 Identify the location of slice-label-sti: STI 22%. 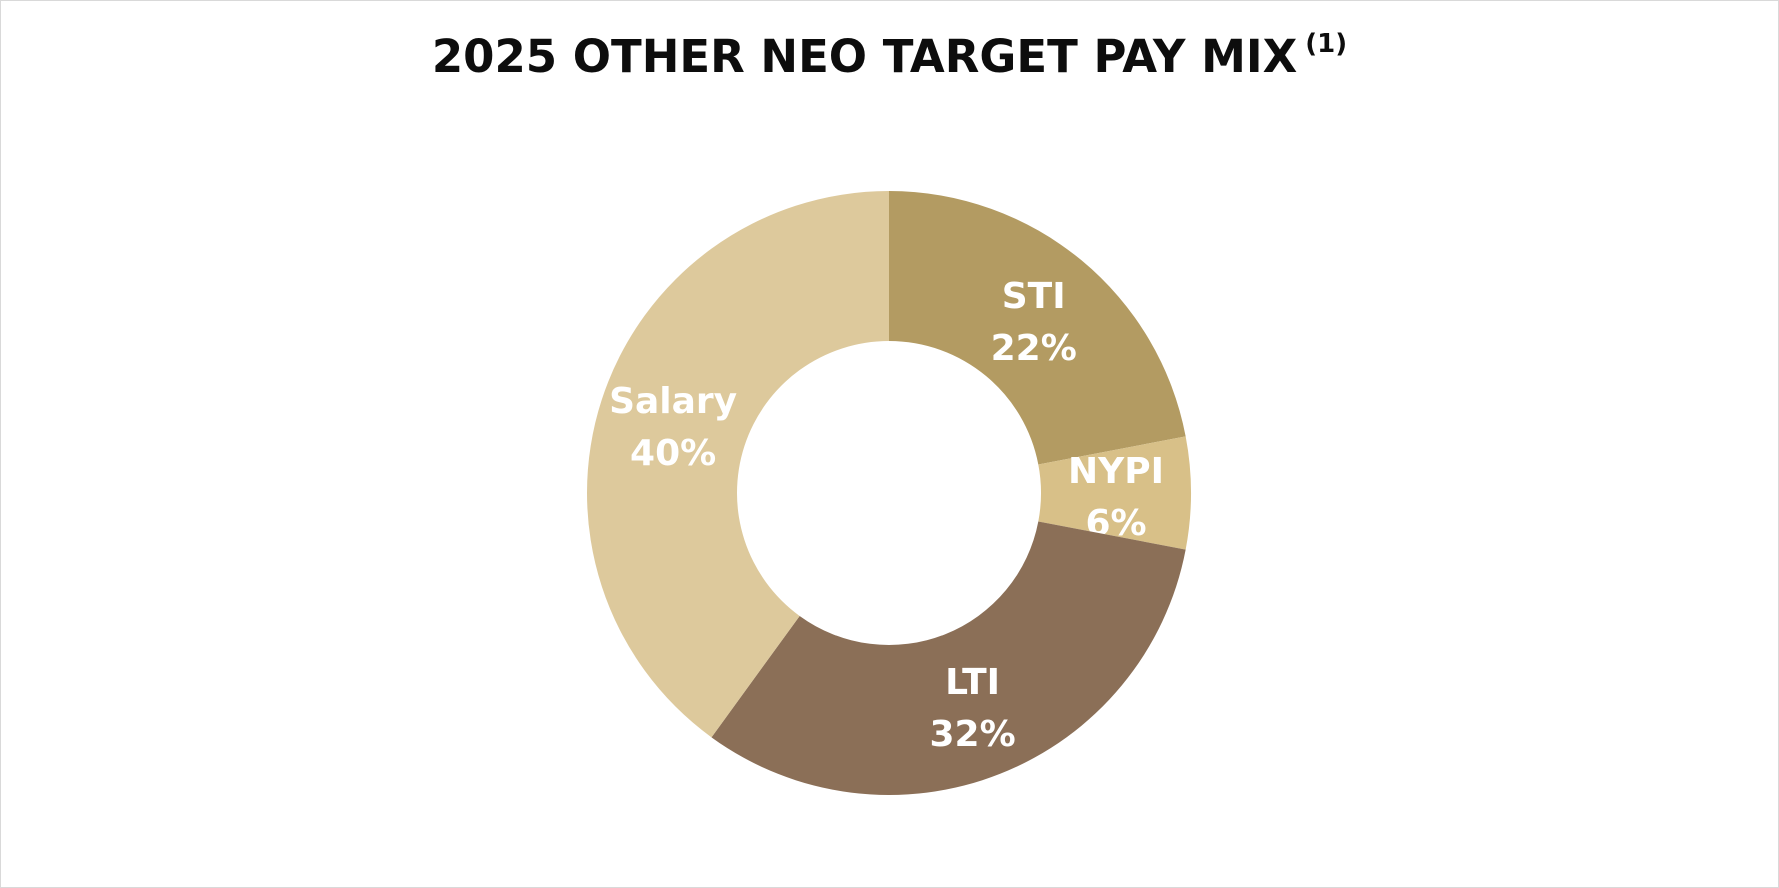
(1034, 322).